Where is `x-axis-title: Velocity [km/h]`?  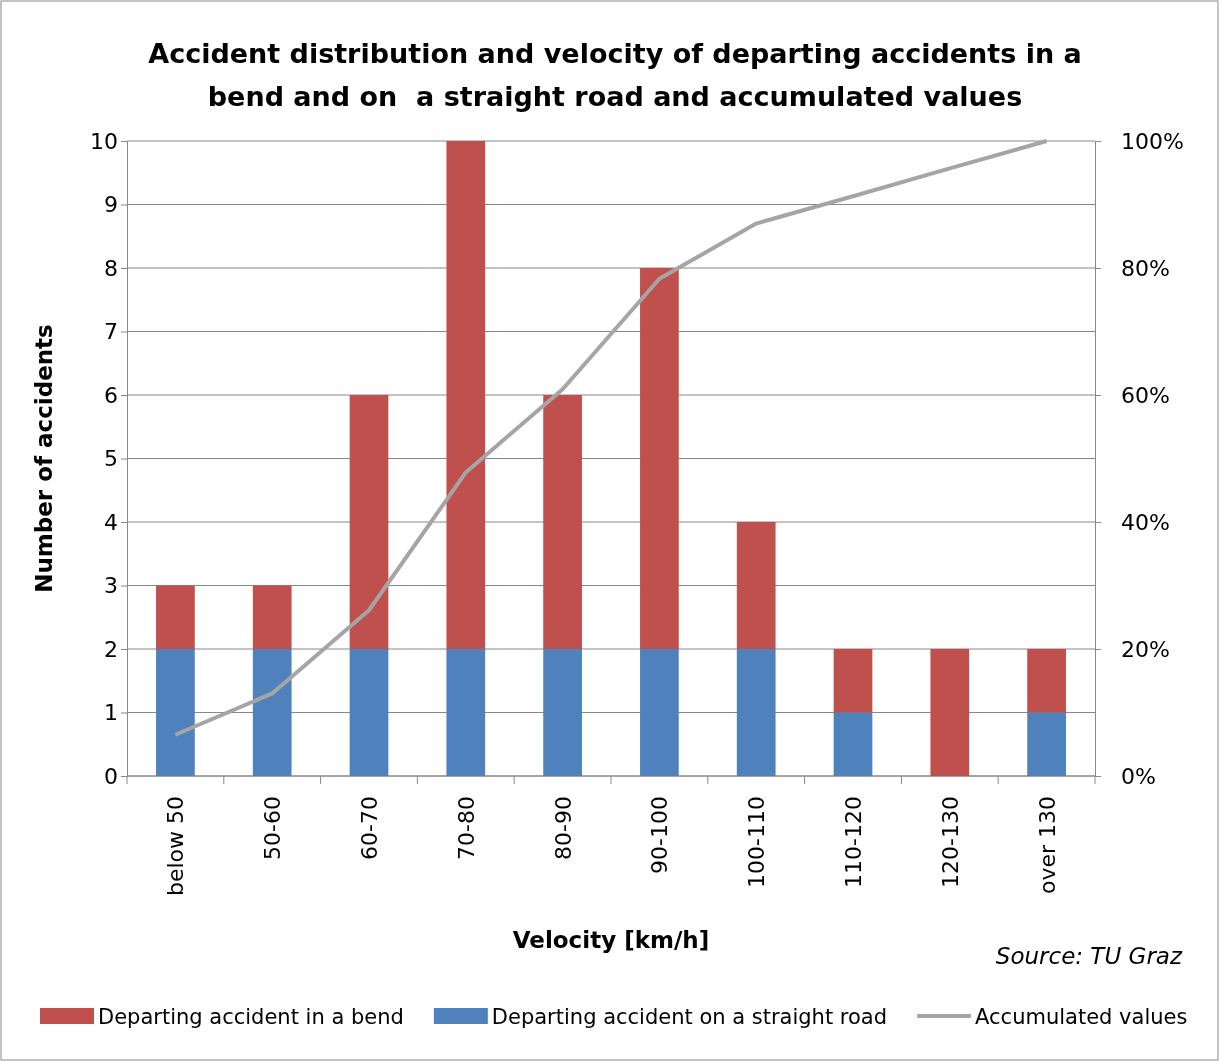
x-axis-title: Velocity [km/h] is located at coordinates (611, 940).